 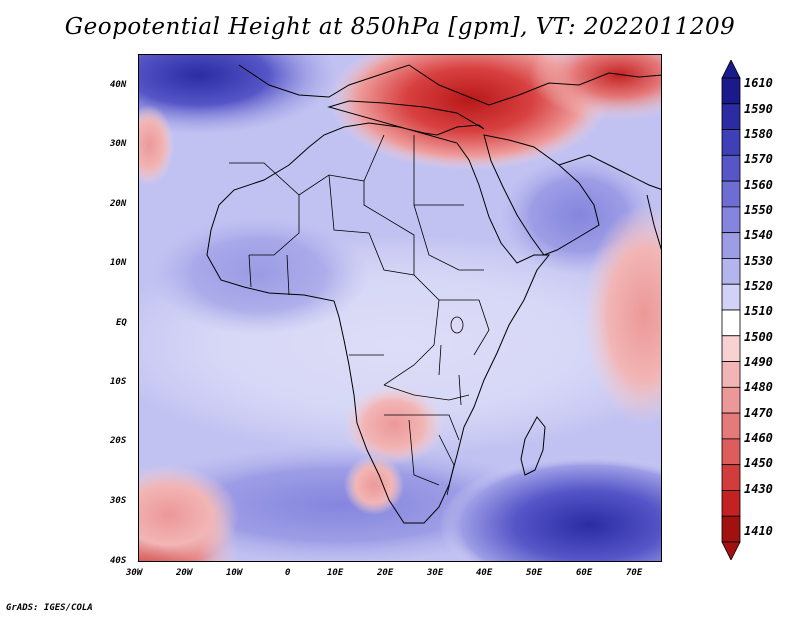 What do you see at coordinates (118, 561) in the screenshot?
I see `lat-label: 40S` at bounding box center [118, 561].